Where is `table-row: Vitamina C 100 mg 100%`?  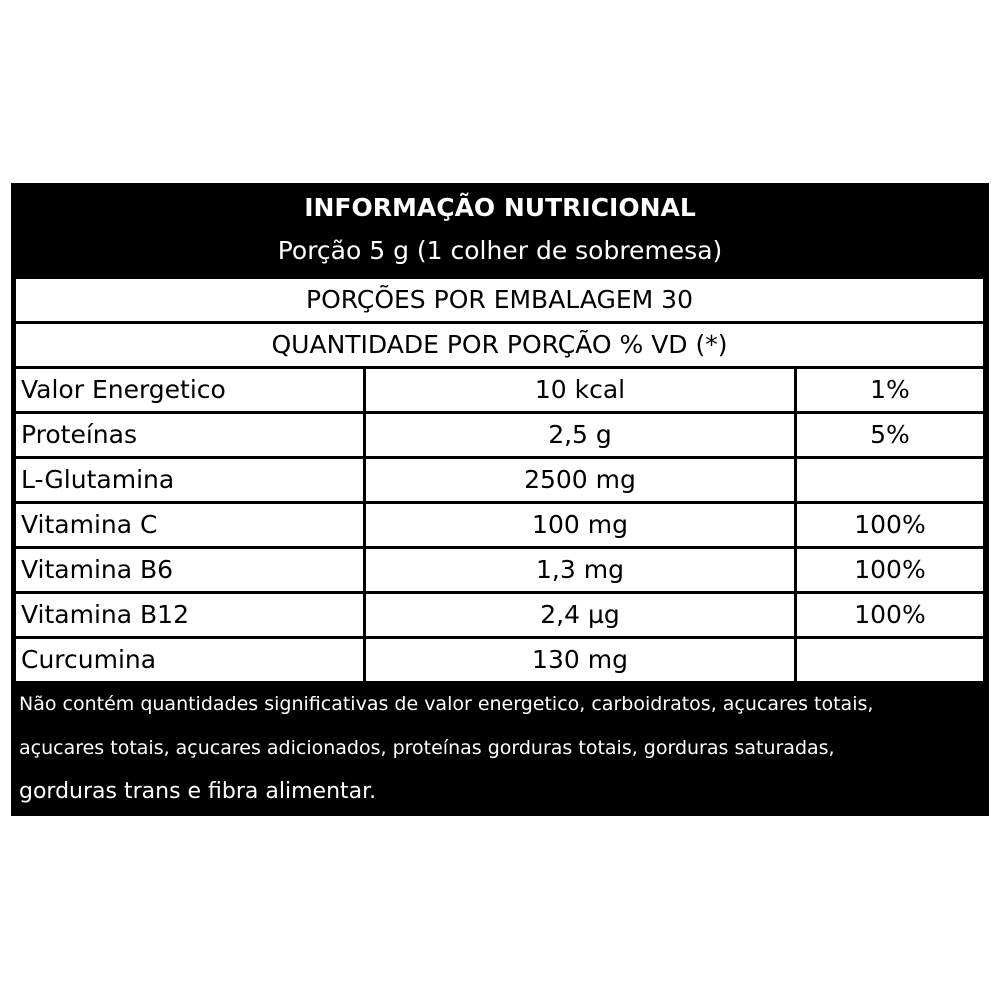
table-row: Vitamina C 100 mg 100% is located at coordinates (499, 525).